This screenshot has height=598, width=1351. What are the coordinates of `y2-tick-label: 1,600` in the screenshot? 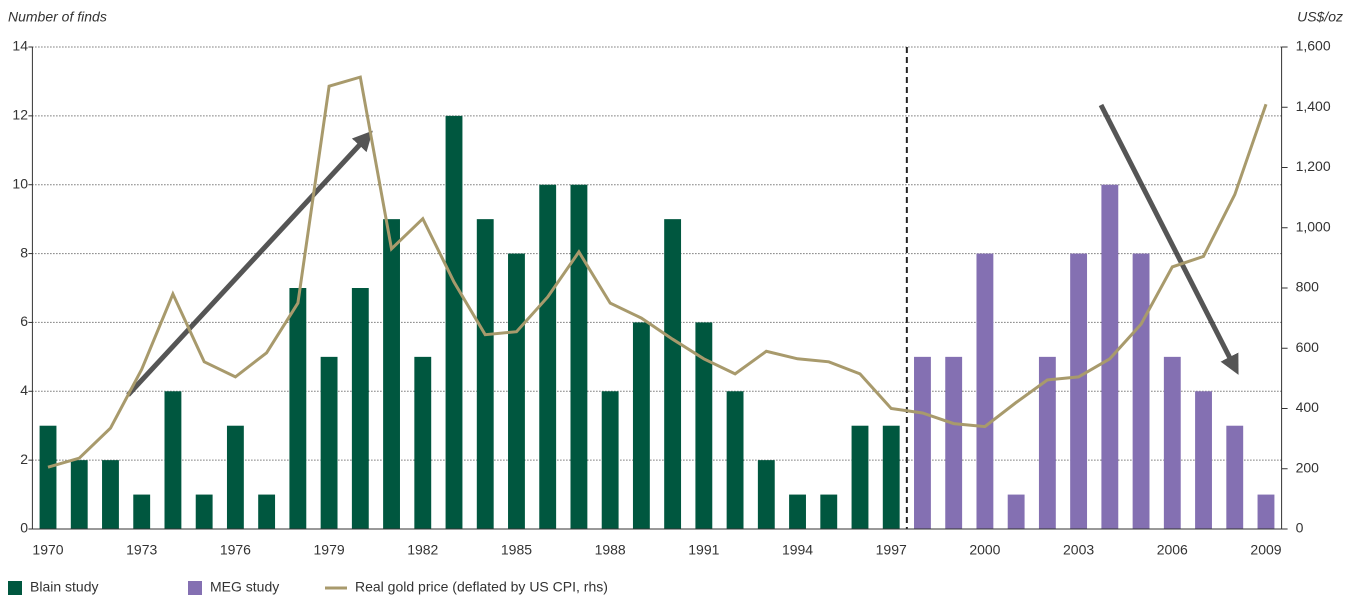 It's located at (1313, 46).